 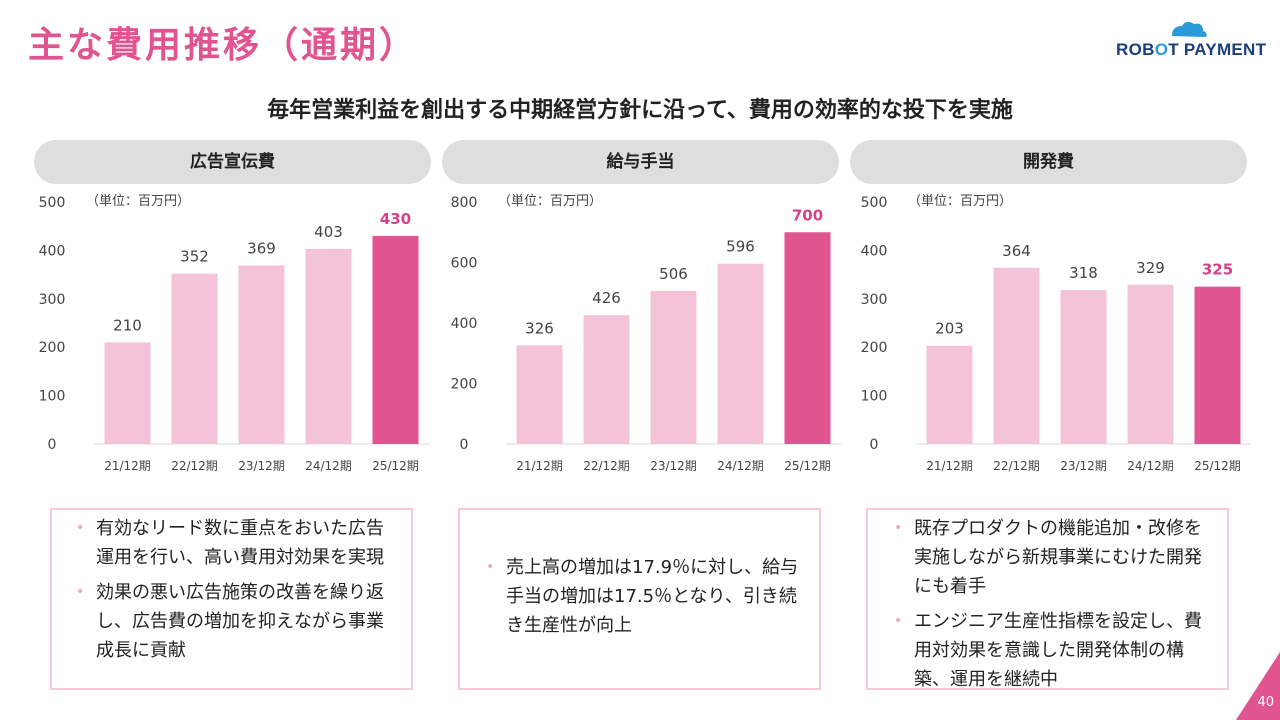 What do you see at coordinates (464, 264) in the screenshot?
I see `y-tick-label: 600` at bounding box center [464, 264].